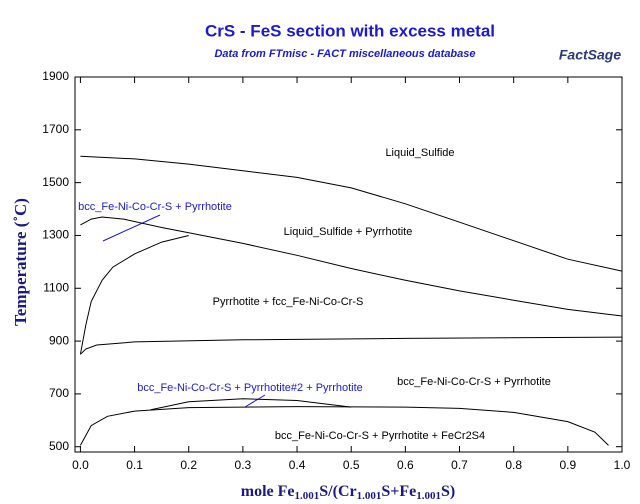 This screenshot has height=504, width=640. I want to click on x-tick-label: 1.0, so click(622, 465).